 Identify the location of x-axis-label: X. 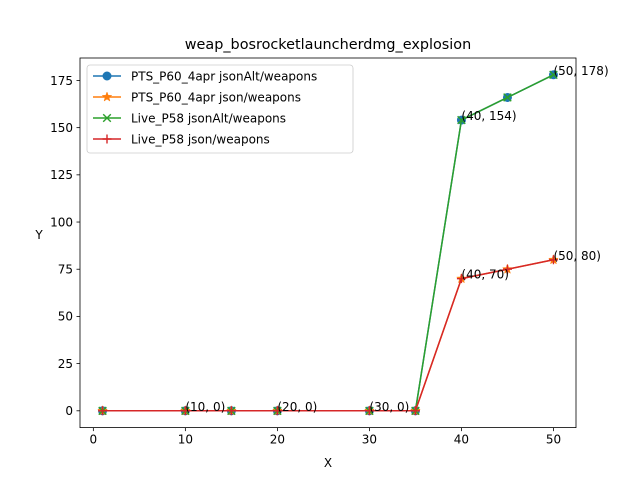
(328, 463).